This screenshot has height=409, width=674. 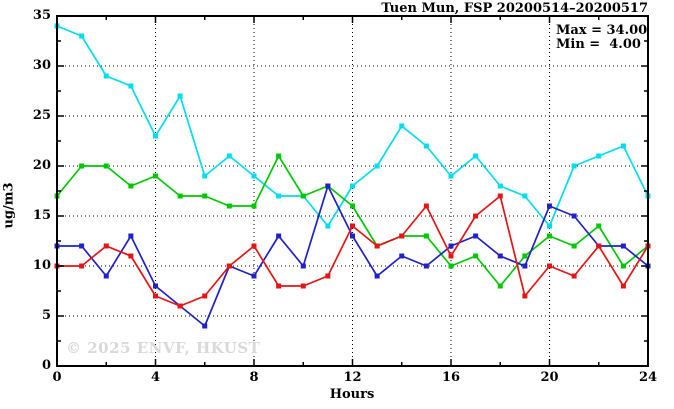 I want to click on y-tick-label: 0, so click(x=46, y=365).